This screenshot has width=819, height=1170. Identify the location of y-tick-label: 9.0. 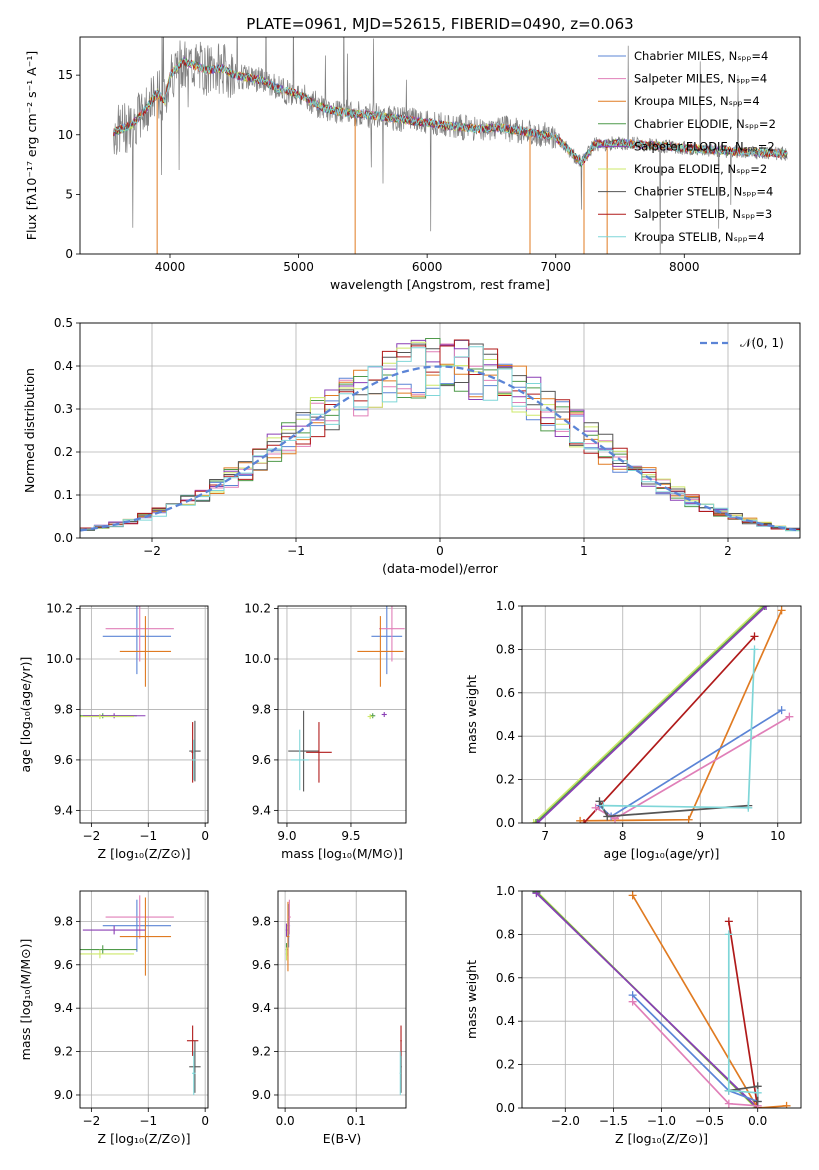
(261, 1095).